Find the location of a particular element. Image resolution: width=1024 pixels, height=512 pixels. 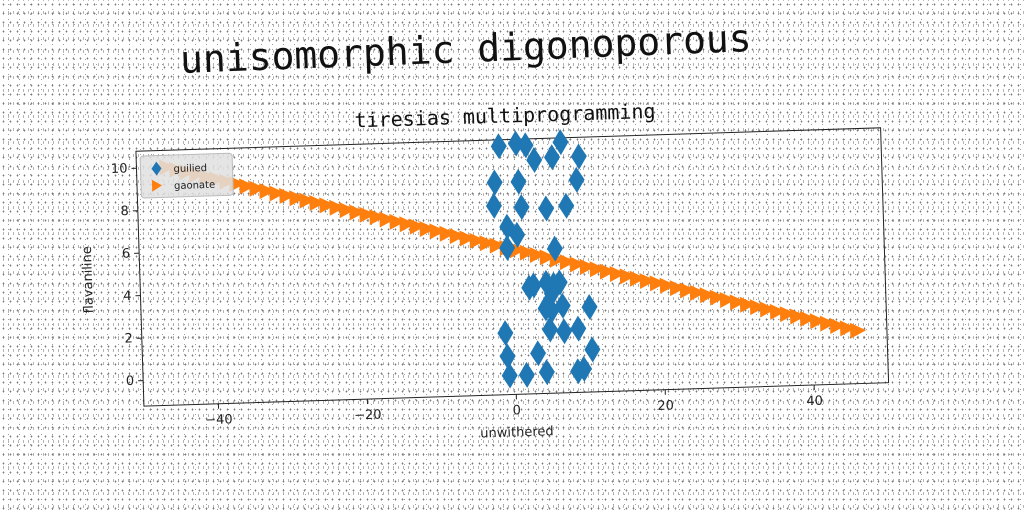

x-axis-label: unwithered is located at coordinates (517, 432).